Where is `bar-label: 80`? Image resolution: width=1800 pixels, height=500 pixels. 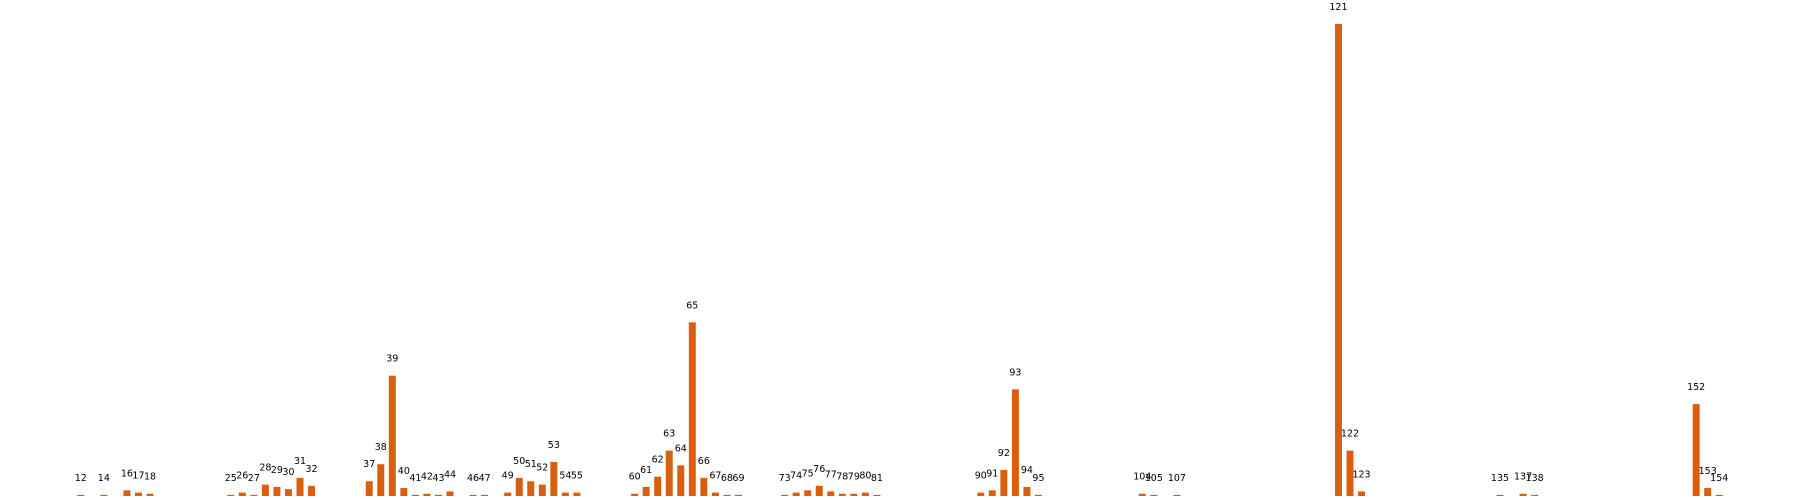
bar-label: 80 is located at coordinates (865, 476).